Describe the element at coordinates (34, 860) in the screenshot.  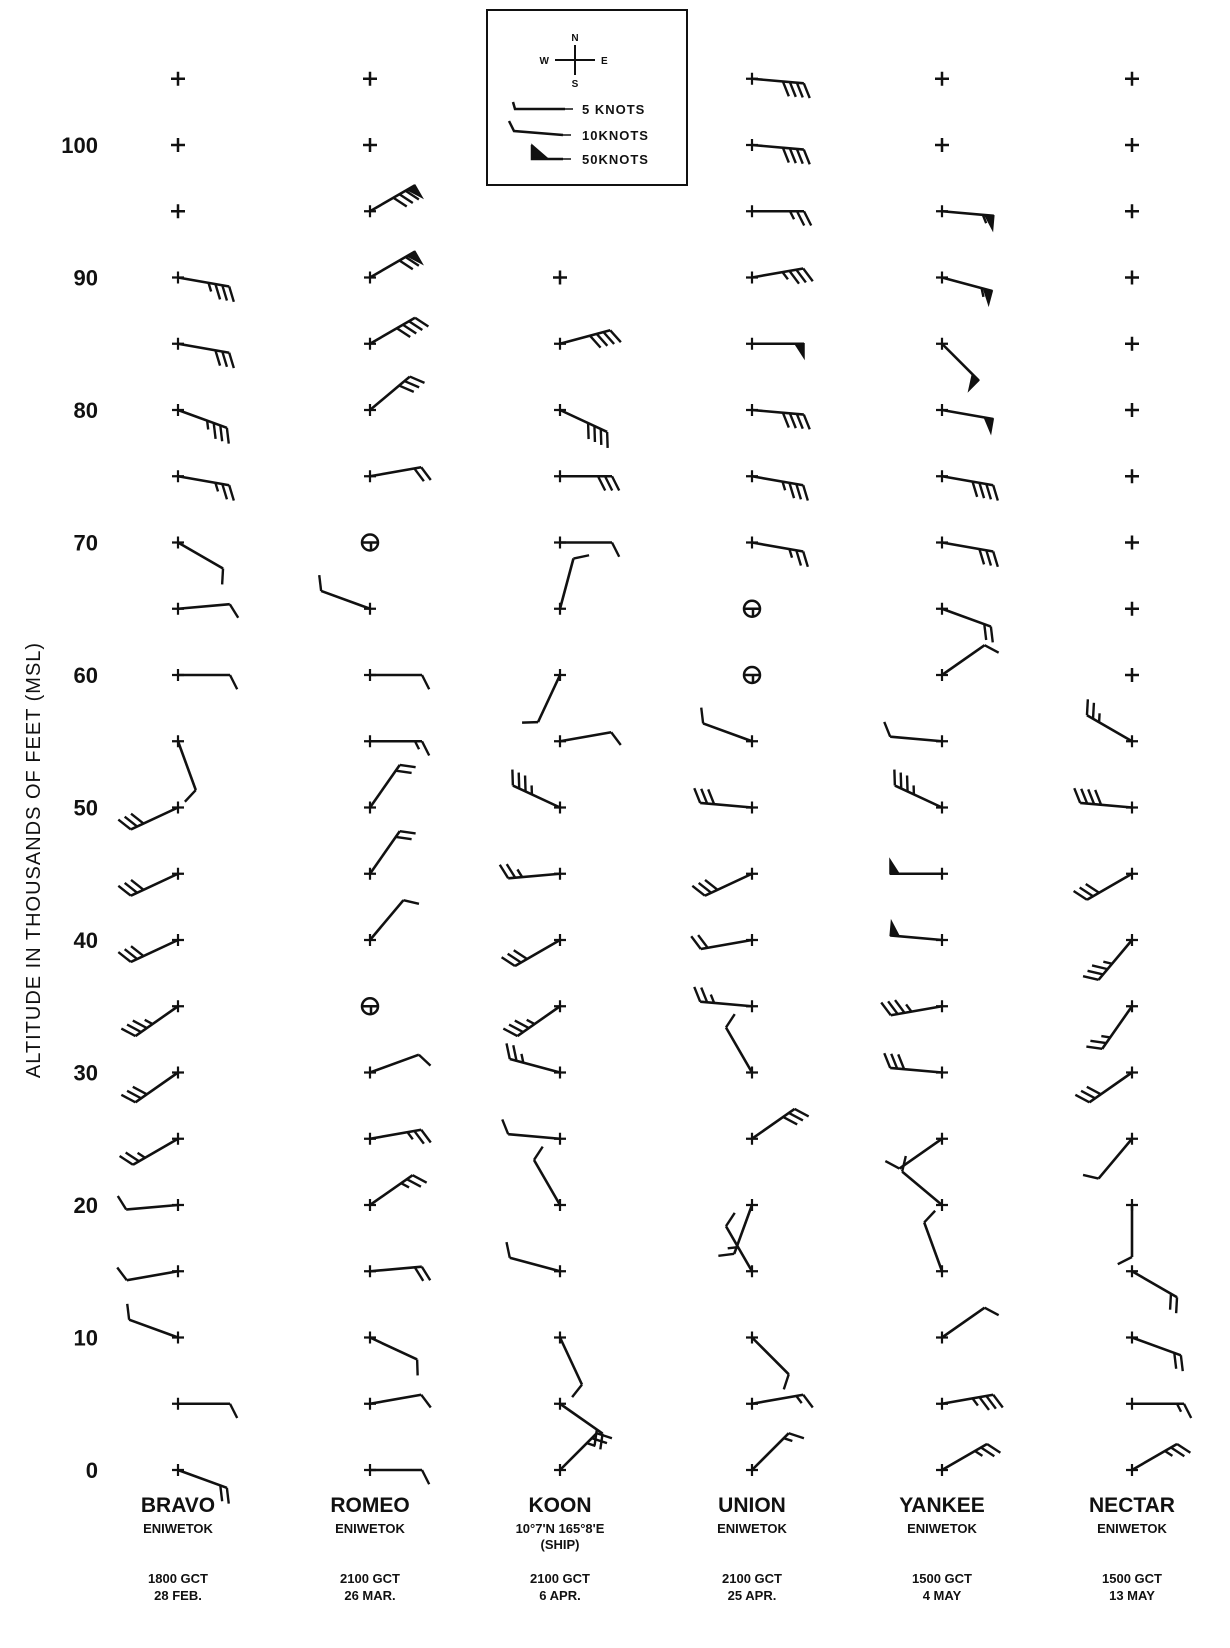
I see `y-axis-label: ALTITUDE IN THOUSANDS OF FEET (MSL)` at that location.